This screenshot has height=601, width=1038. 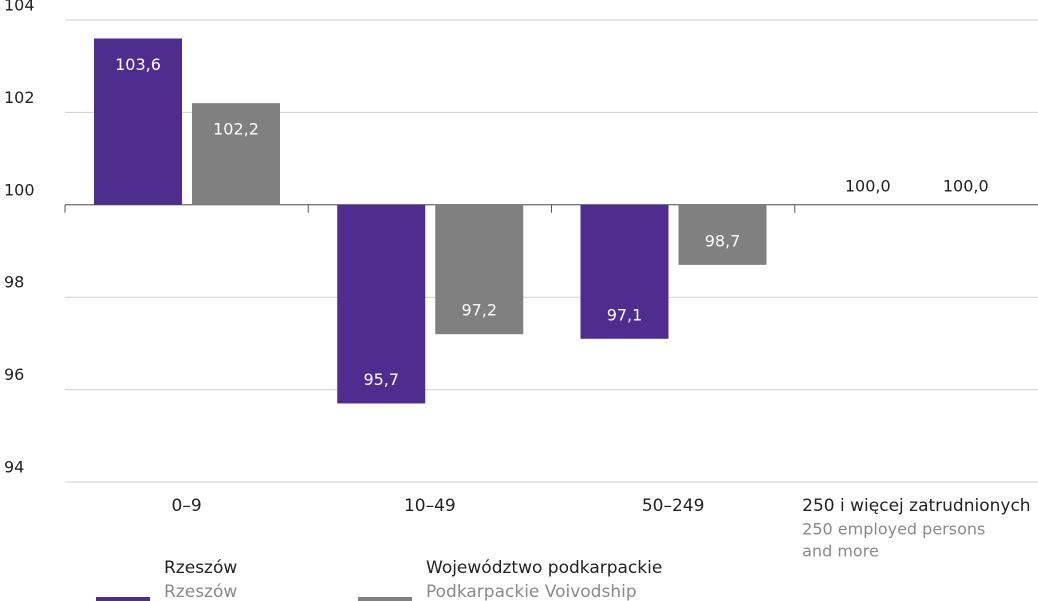 I want to click on legend-sublabel: Rzeszów, so click(x=200, y=591).